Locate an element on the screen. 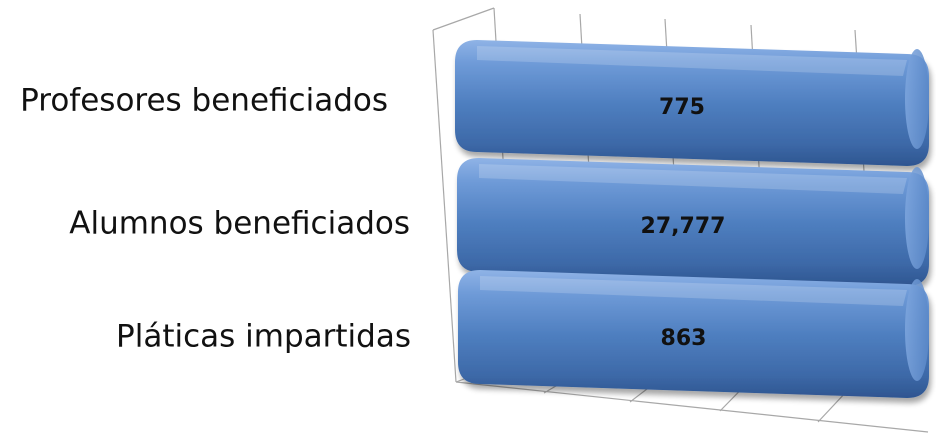 This screenshot has height=440, width=936. data-label: 863 is located at coordinates (684, 338).